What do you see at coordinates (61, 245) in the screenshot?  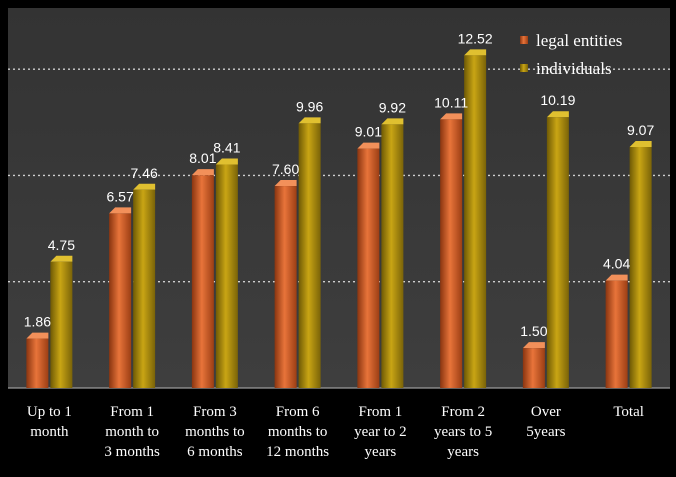 I see `value-label-individuals-0: 4.75` at bounding box center [61, 245].